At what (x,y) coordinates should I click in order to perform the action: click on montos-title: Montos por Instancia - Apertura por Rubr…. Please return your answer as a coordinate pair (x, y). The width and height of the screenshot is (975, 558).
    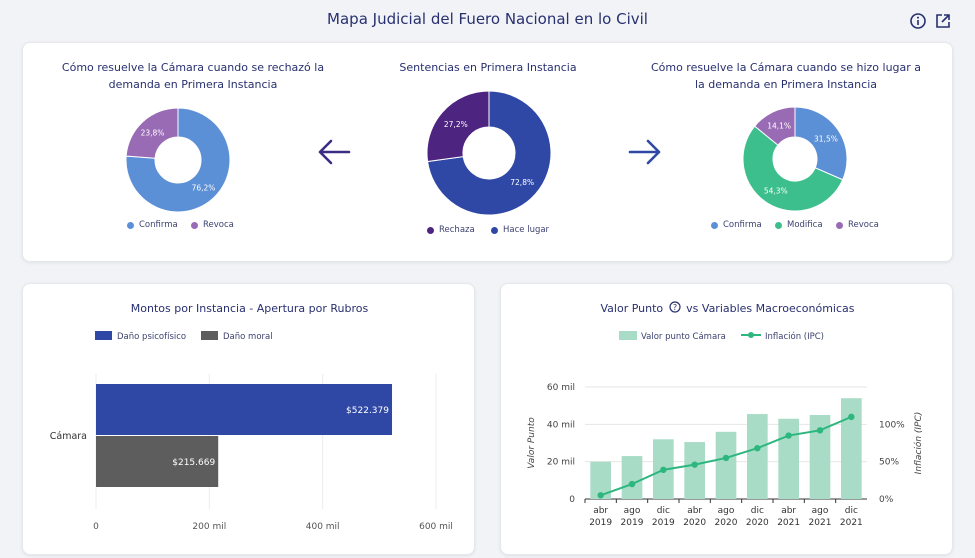
    Looking at the image, I should click on (249, 308).